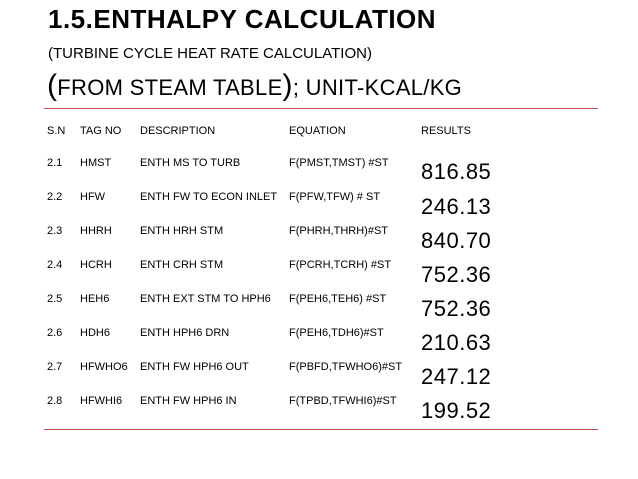  What do you see at coordinates (182, 265) in the screenshot?
I see `row-description: ENTH CRH STM` at bounding box center [182, 265].